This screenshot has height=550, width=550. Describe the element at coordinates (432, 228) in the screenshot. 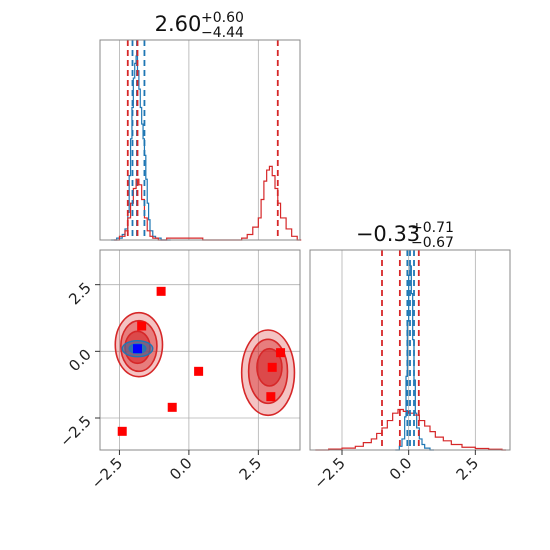

I see `param-2-upper-error: +0.71` at that location.